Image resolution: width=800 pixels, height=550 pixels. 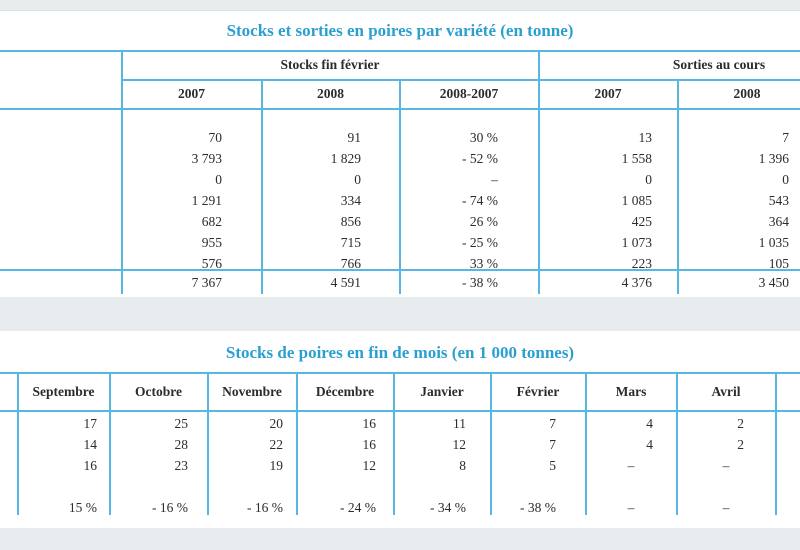 I want to click on month-header: Février, so click(x=538, y=391).